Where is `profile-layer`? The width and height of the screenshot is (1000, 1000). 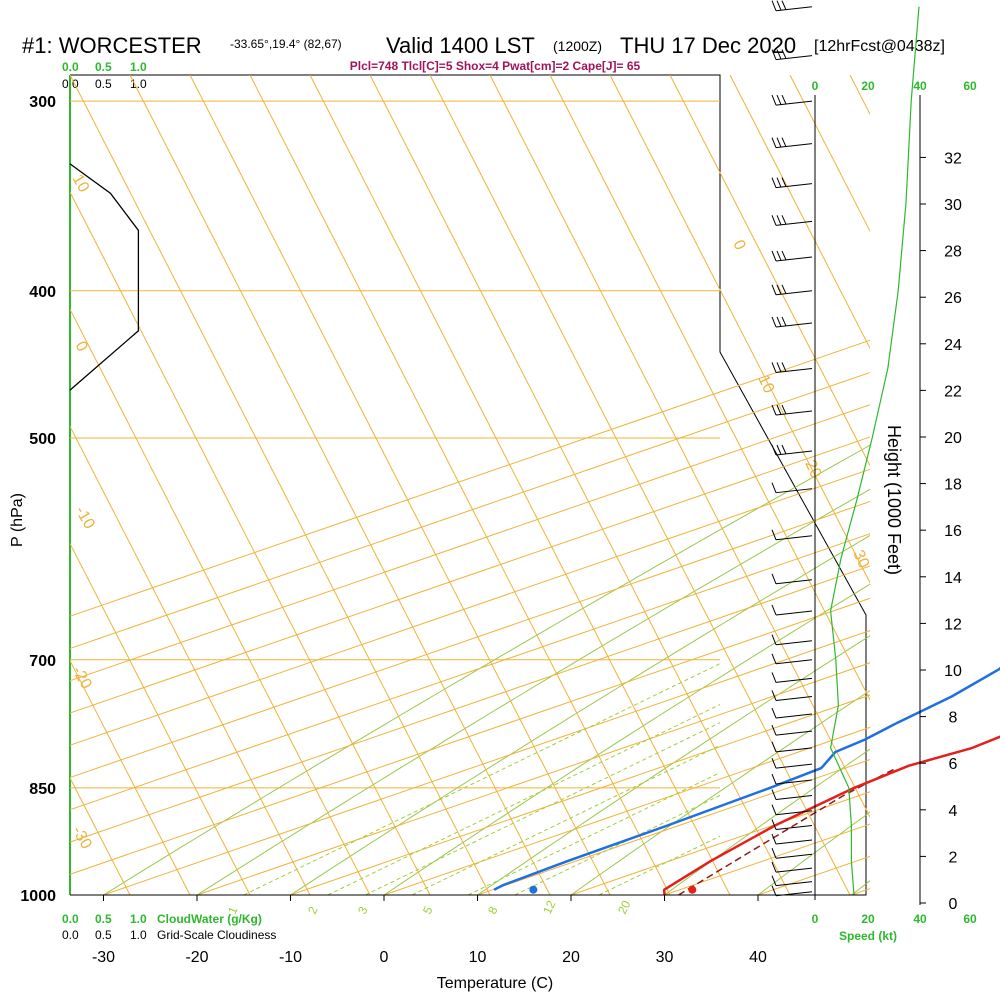 profile-layer is located at coordinates (746, 781).